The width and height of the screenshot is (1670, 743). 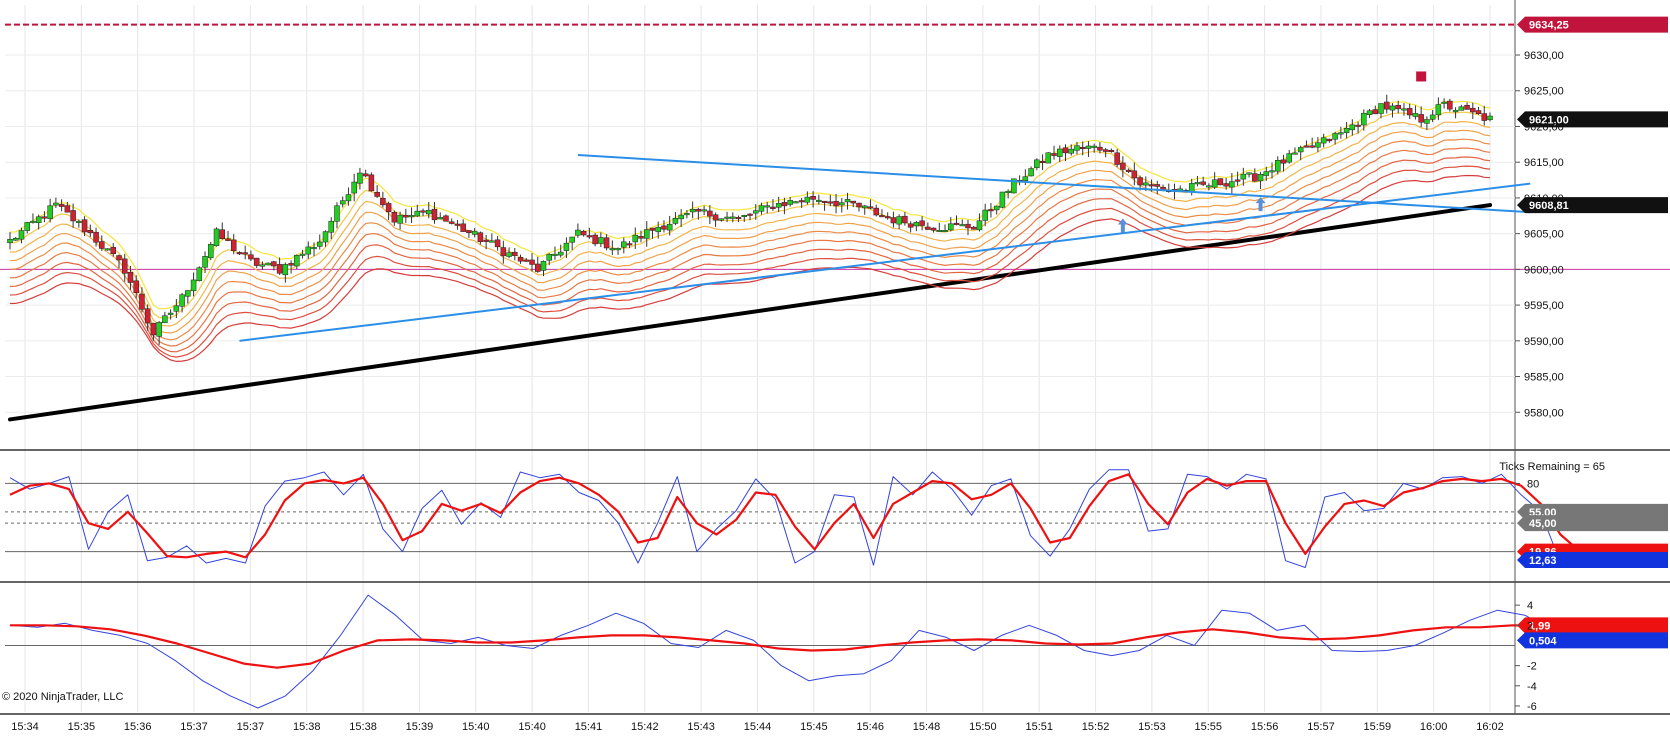 I want to click on macd-signal-badge: 1,99, so click(x=1592, y=625).